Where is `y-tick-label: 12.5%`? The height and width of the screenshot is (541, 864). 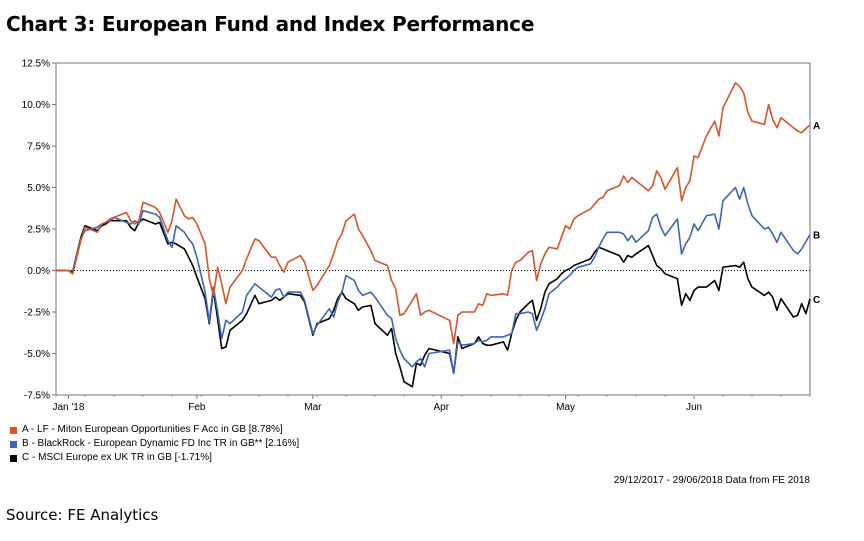
y-tick-label: 12.5% is located at coordinates (36, 64).